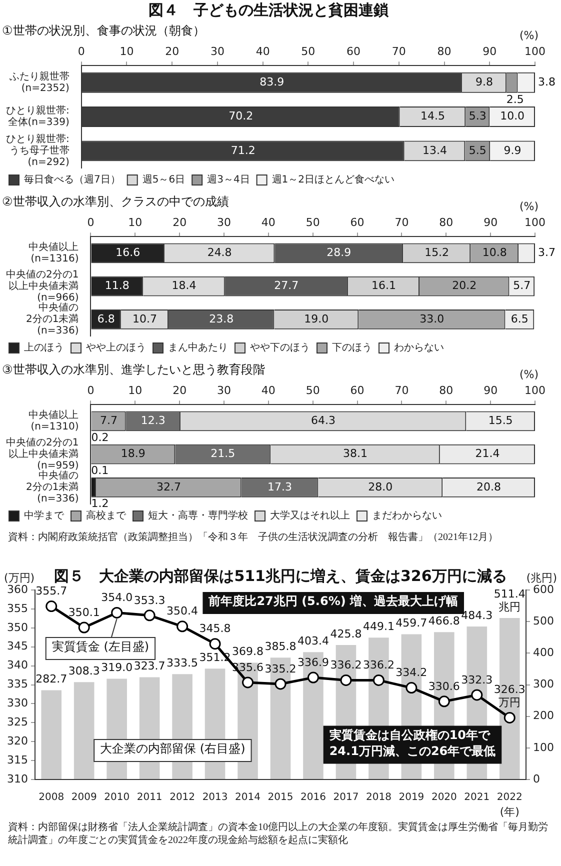  Describe the element at coordinates (150, 600) in the screenshot. I see `data-label: 353.3` at that location.